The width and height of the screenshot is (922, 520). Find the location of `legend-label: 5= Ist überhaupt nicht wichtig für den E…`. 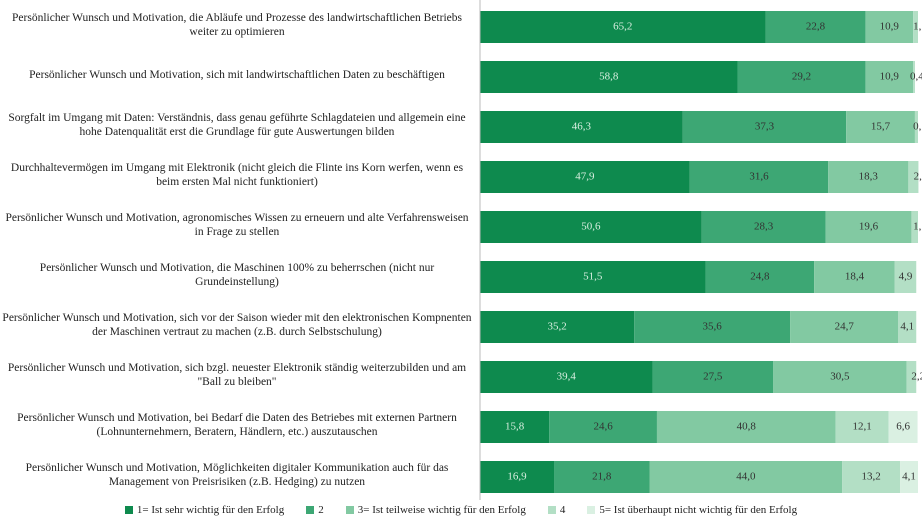

legend-label: 5= Ist überhaupt nicht wichtig für den E… is located at coordinates (698, 510).